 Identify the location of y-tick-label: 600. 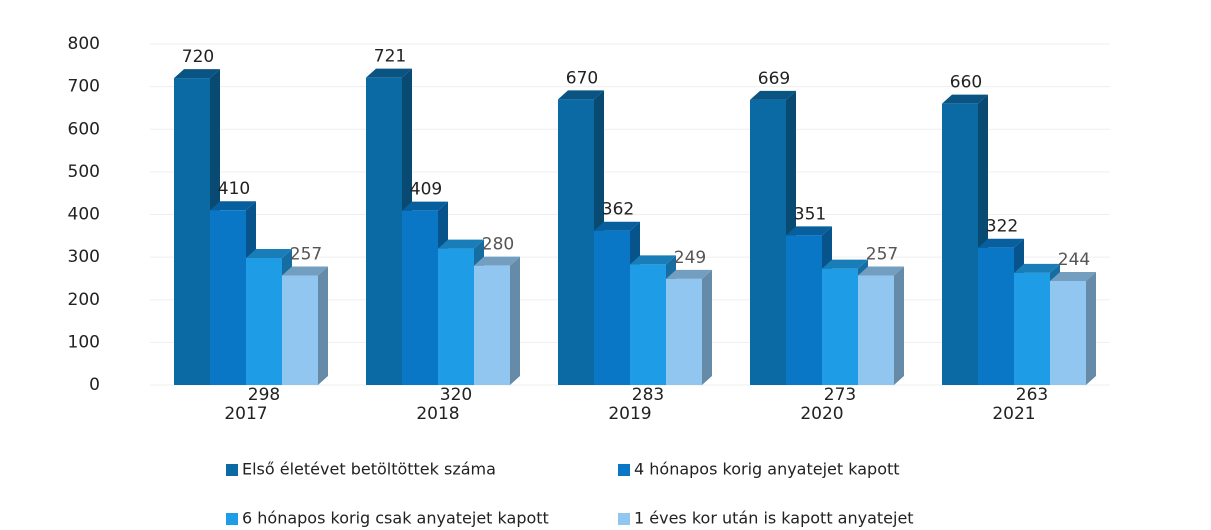
(84, 129).